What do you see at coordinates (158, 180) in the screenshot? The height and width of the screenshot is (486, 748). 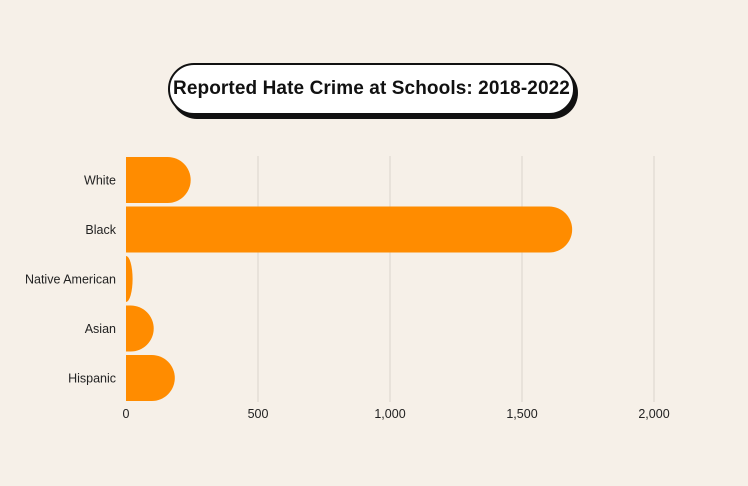 I see `bar-white` at bounding box center [158, 180].